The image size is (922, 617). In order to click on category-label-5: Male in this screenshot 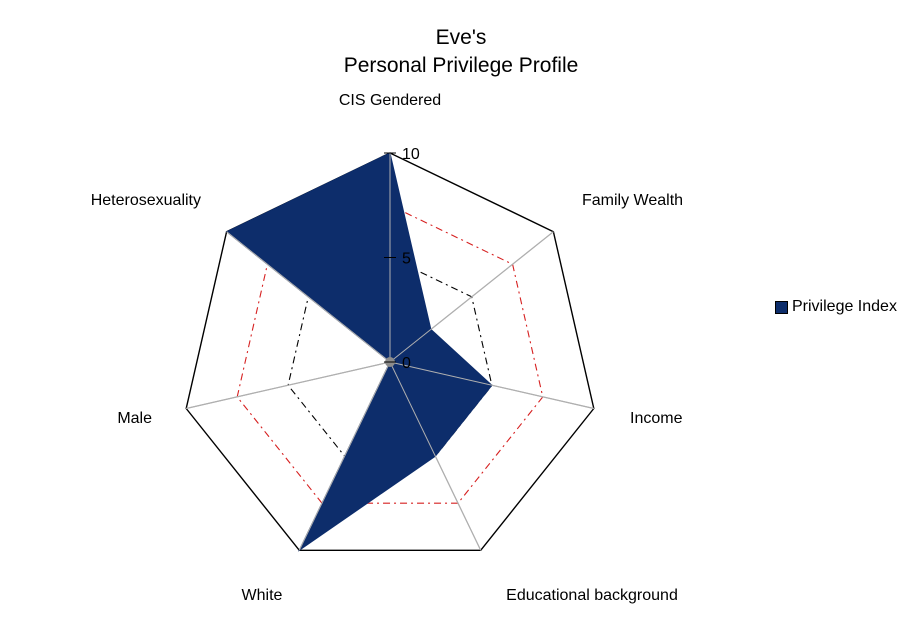, I will do `click(134, 418)`.